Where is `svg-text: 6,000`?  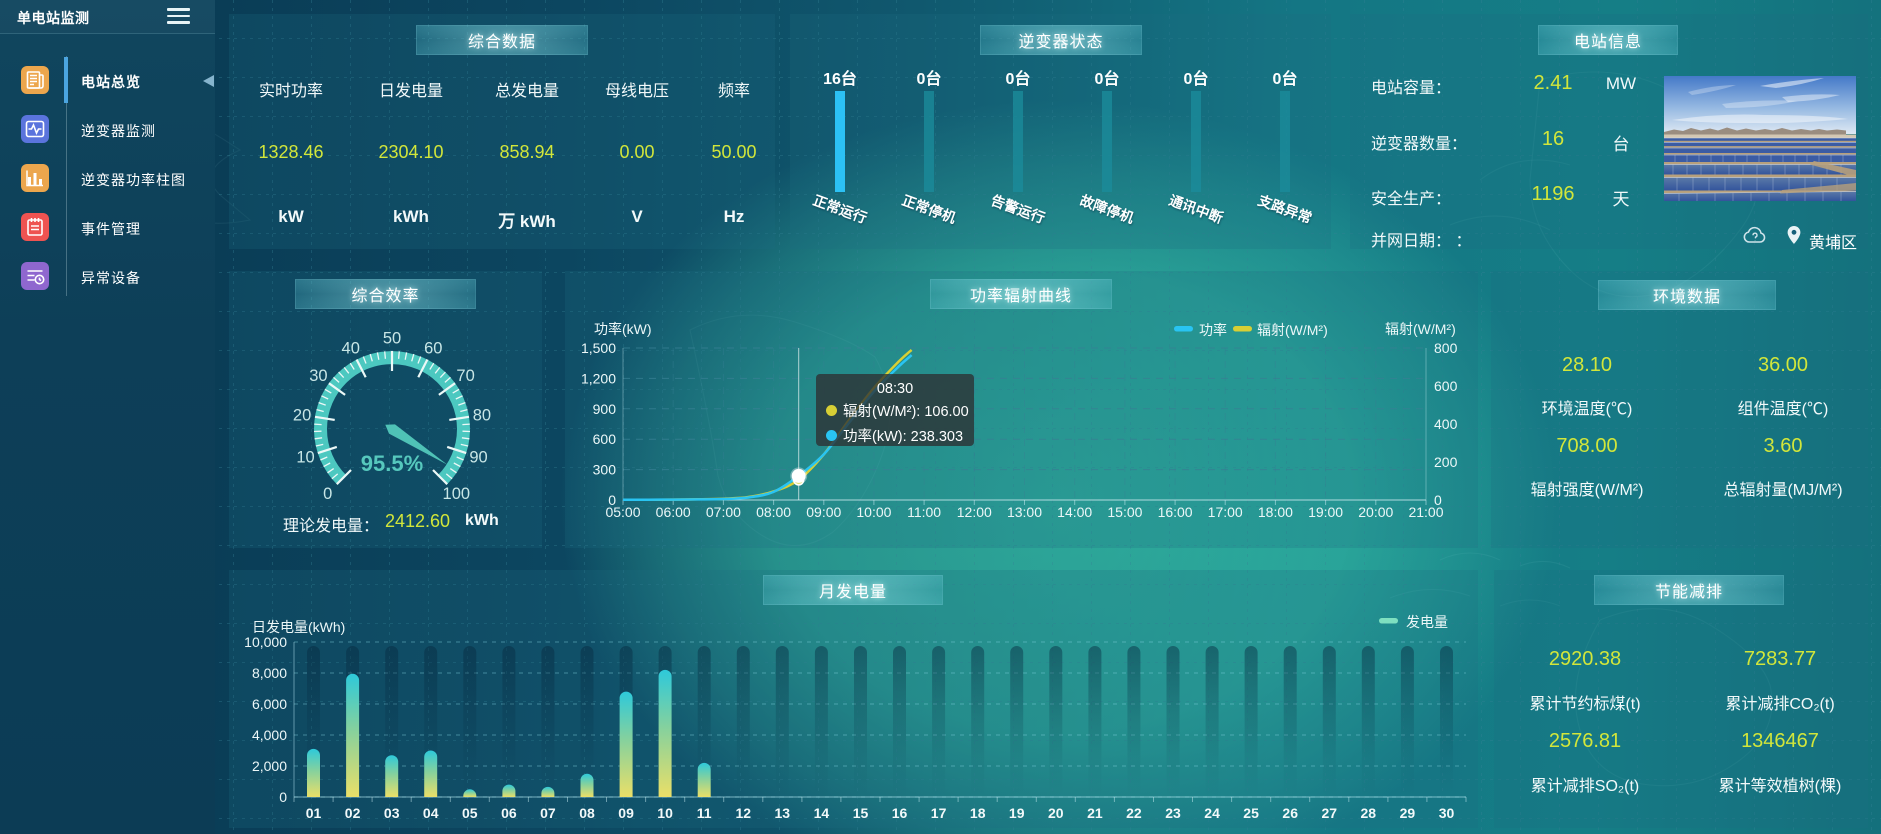 svg-text: 6,000 is located at coordinates (269, 704).